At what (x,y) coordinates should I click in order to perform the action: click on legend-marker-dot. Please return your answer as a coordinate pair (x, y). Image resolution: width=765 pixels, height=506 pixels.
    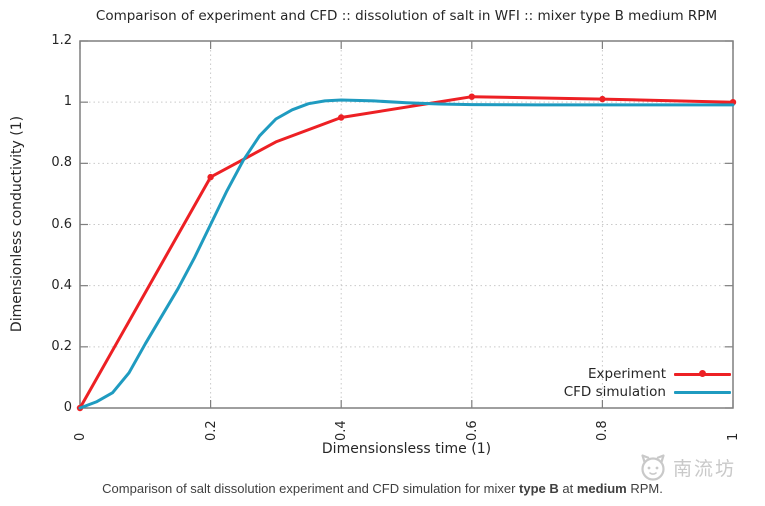
    Looking at the image, I should click on (702, 373).